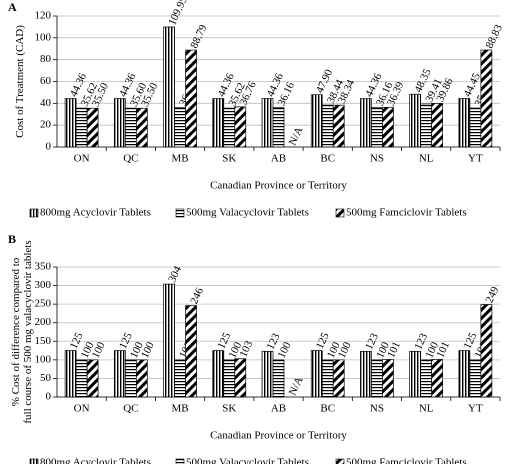  What do you see at coordinates (247, 460) in the screenshot?
I see `legend-label: 500mg Valacyclovir Tablets` at bounding box center [247, 460].